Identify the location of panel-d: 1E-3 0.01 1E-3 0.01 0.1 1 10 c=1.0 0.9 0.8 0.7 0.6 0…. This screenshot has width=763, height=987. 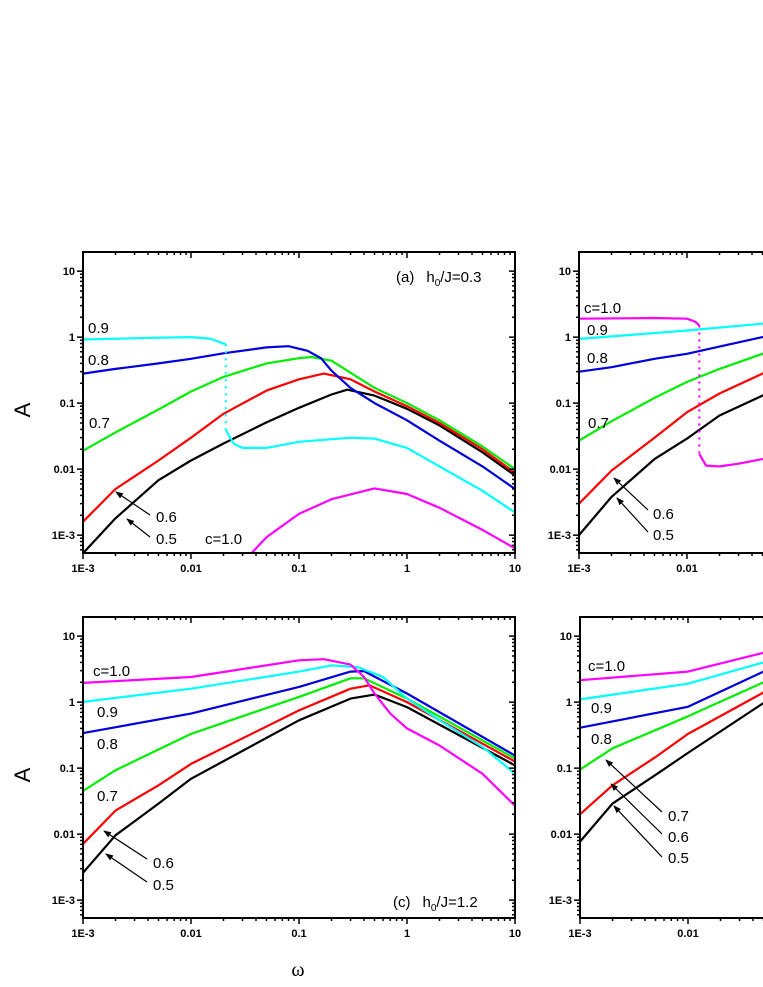
(656, 778).